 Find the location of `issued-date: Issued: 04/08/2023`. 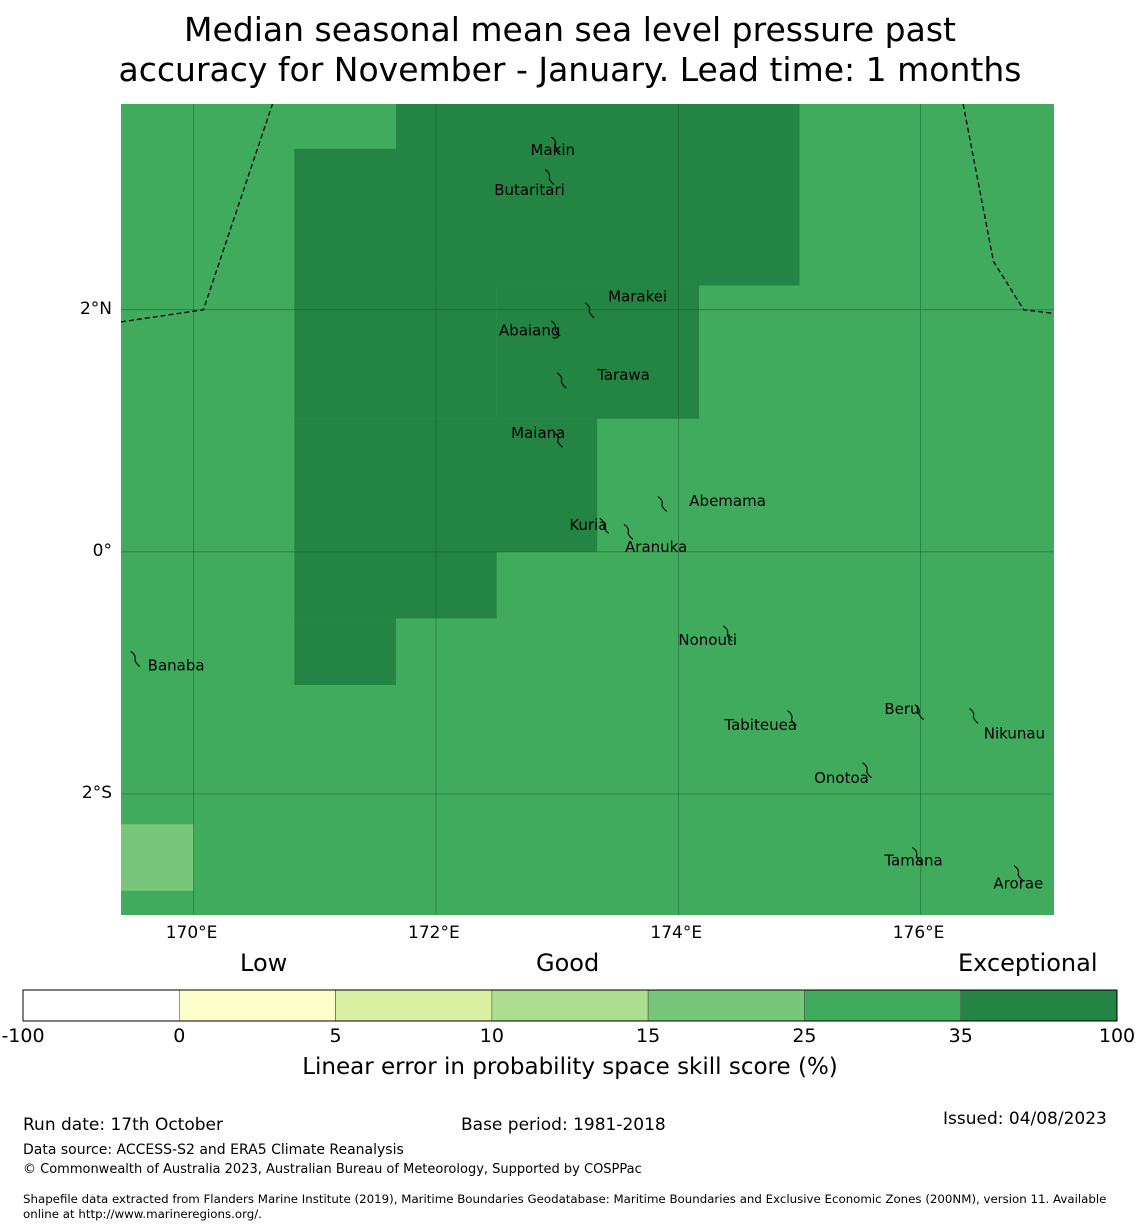

issued-date: Issued: 04/08/2023 is located at coordinates (1025, 1119).